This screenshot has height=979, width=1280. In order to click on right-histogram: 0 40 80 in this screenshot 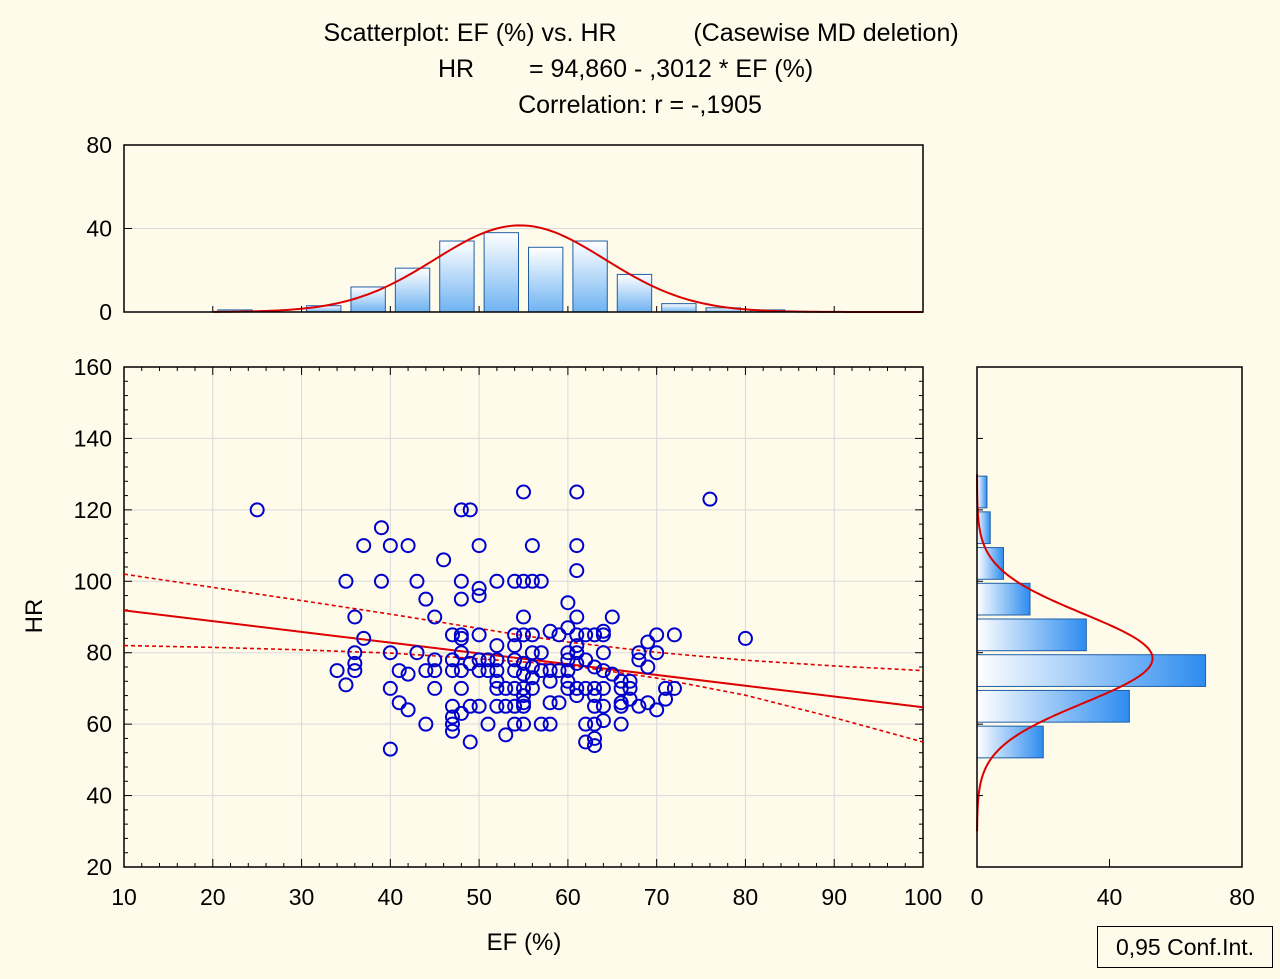, I will do `click(1113, 638)`.